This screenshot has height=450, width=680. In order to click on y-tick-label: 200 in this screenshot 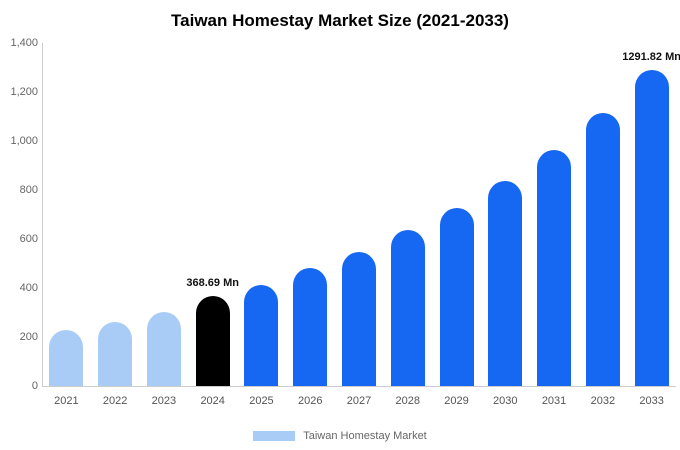, I will do `click(28, 337)`.